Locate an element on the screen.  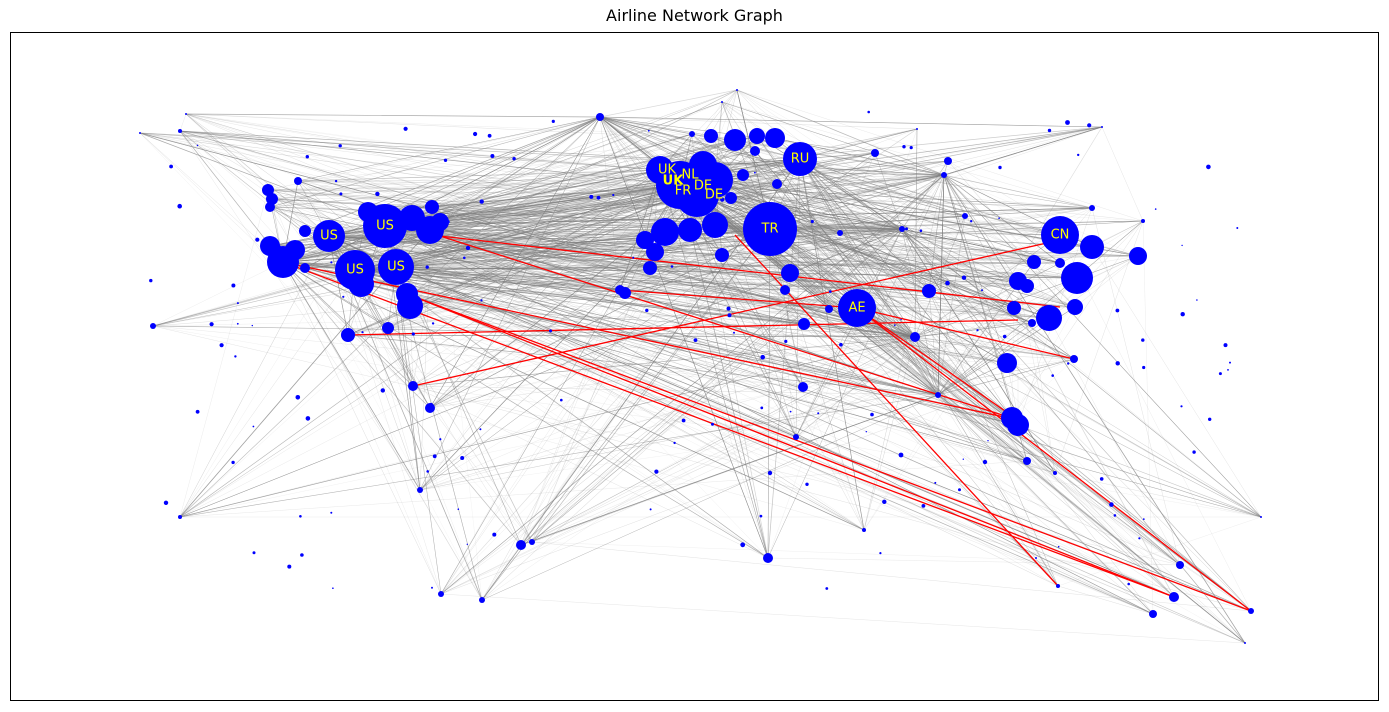
node-label-fr: FR is located at coordinates (683, 191).